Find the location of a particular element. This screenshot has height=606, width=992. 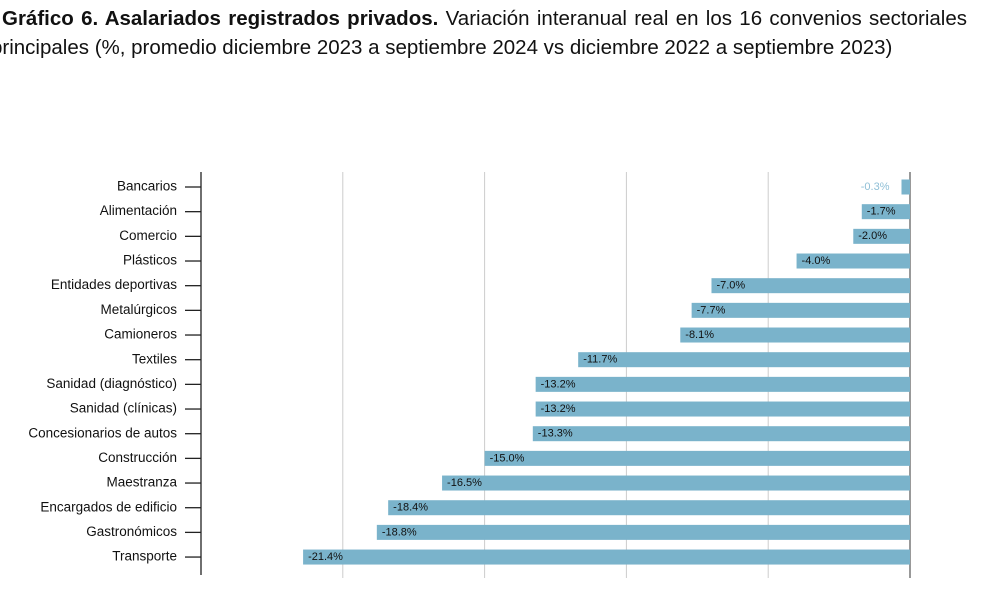

value-label: -2.0% is located at coordinates (872, 236).